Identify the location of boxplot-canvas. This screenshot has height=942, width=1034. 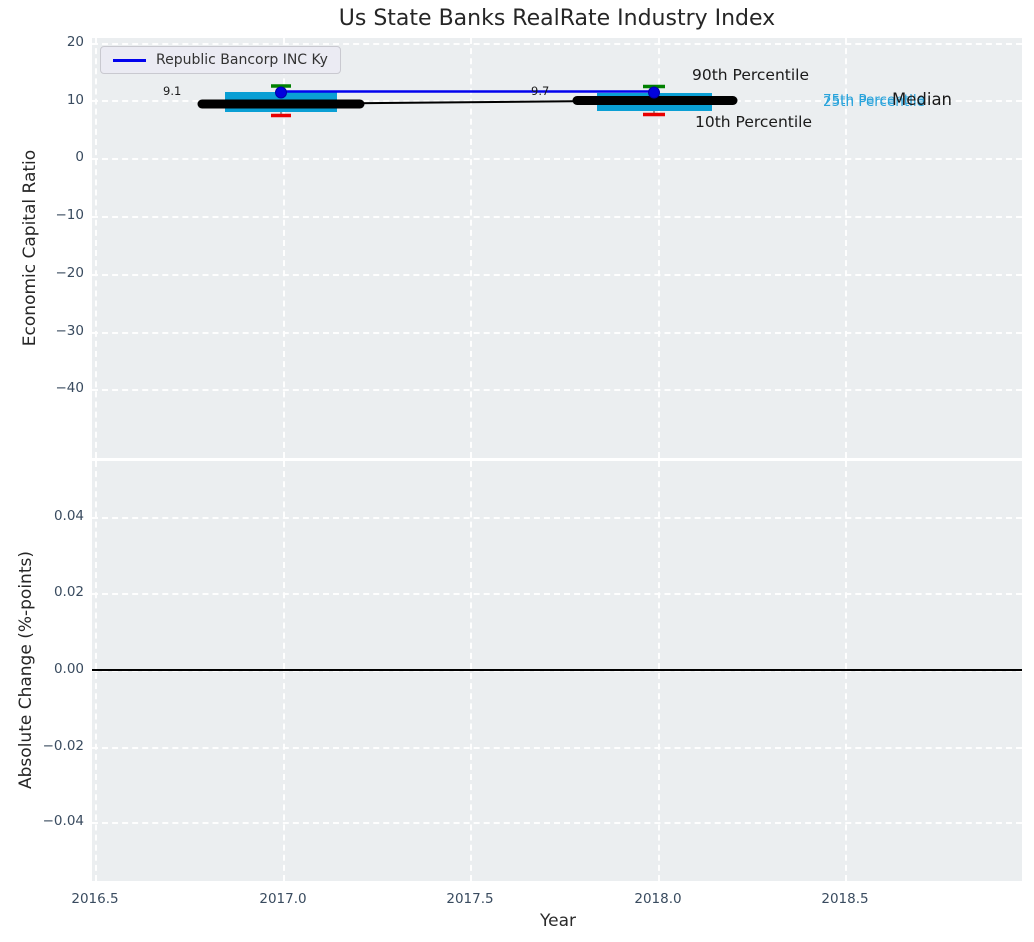
(467, 101).